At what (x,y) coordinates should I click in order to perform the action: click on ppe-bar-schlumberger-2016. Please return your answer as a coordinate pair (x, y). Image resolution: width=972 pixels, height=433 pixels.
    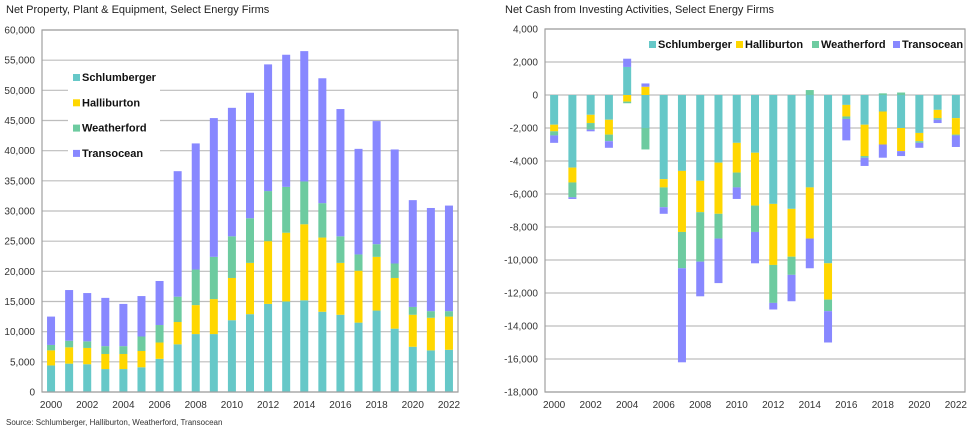
    Looking at the image, I should click on (340, 353).